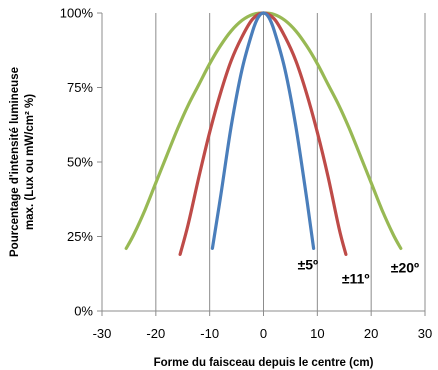 The image size is (438, 370). I want to click on y-tick-labels: 0% 25% 50% 75% 100%, so click(77, 162).